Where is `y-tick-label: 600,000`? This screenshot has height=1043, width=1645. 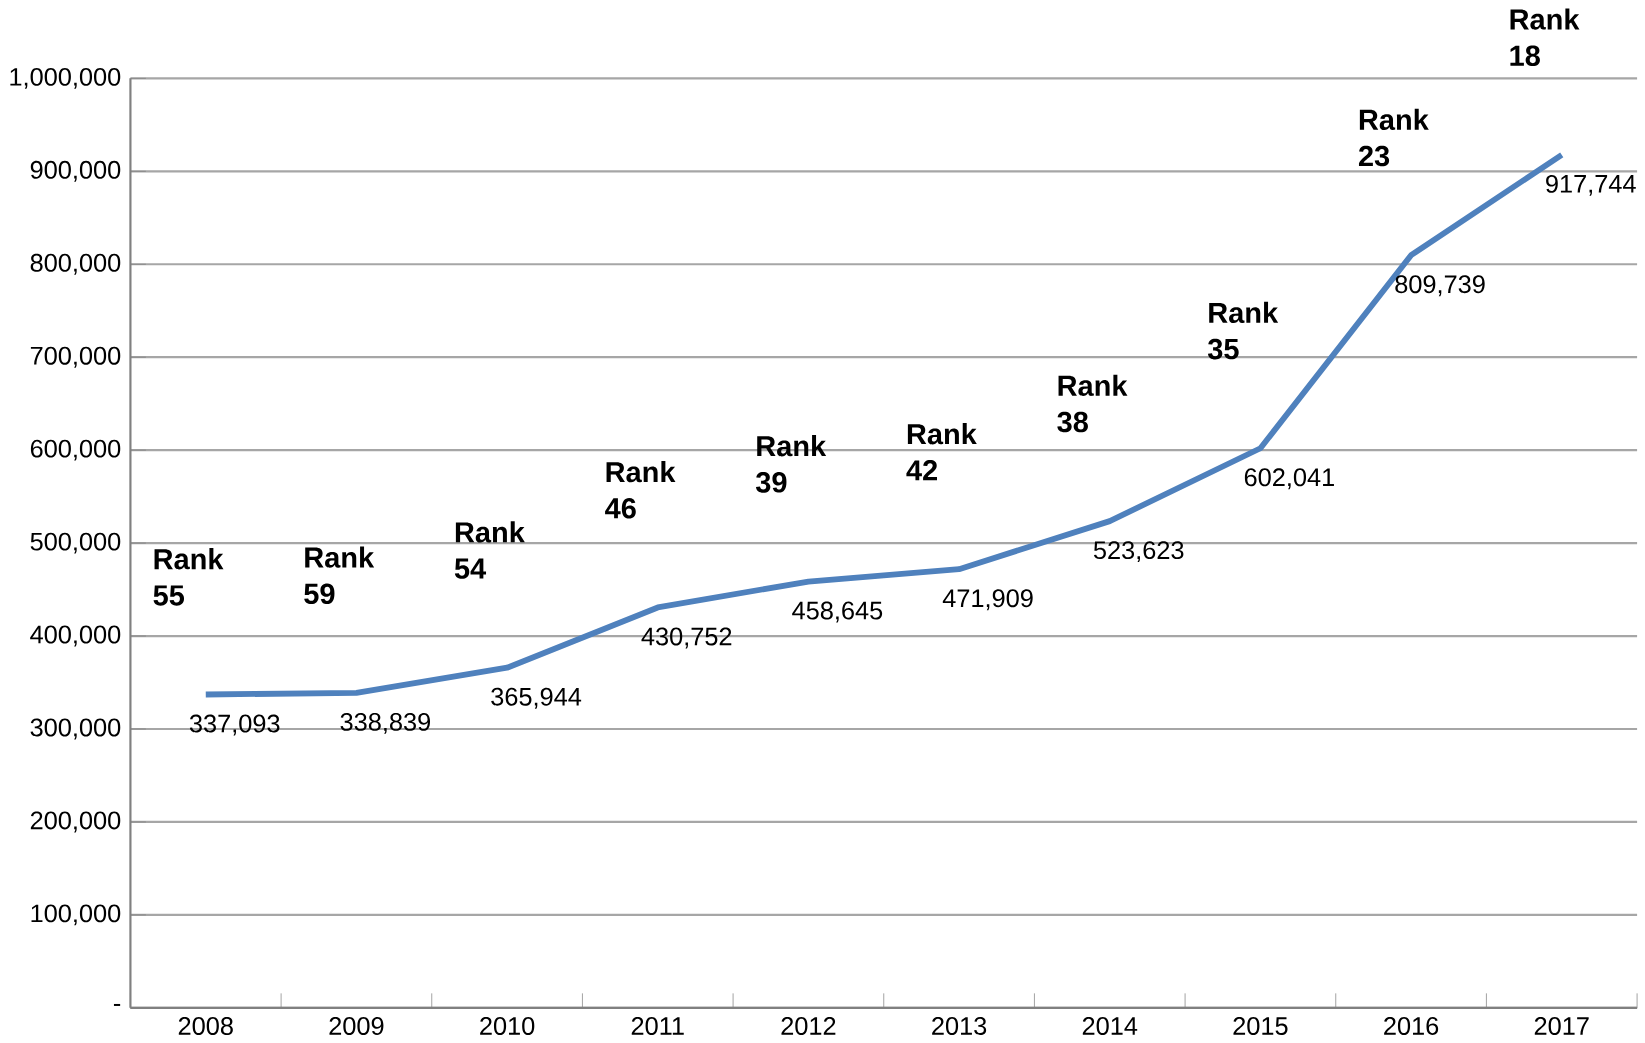
y-tick-label: 600,000 is located at coordinates (75, 450).